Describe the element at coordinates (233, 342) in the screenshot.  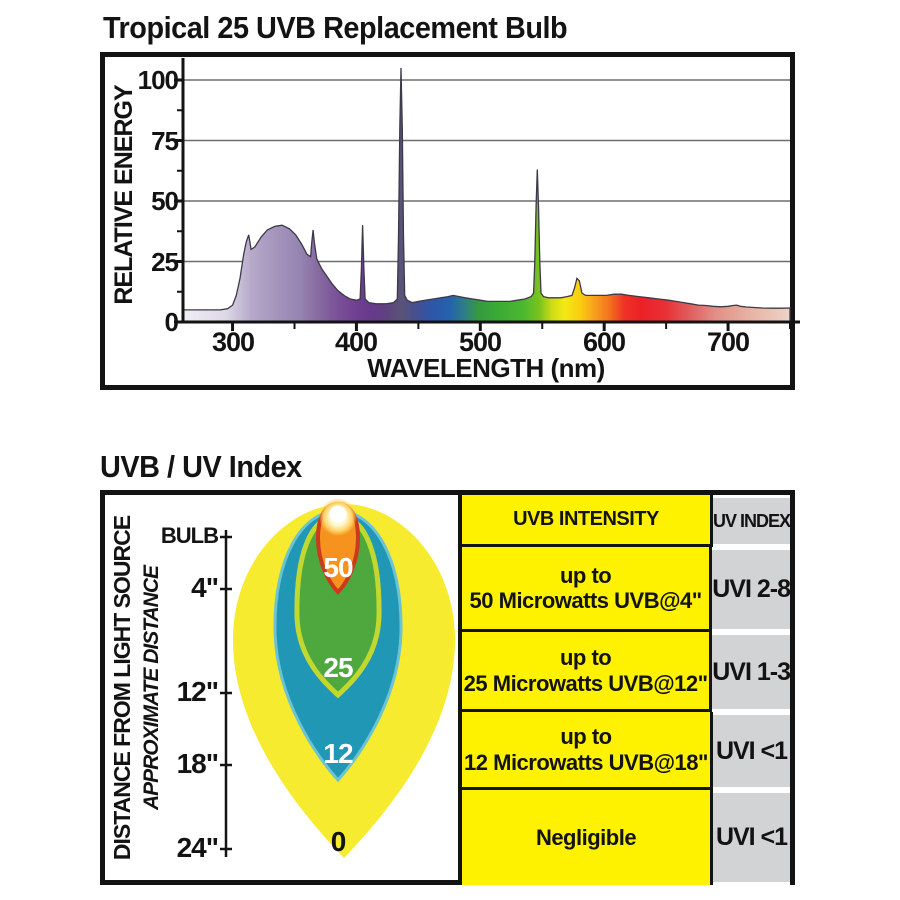
I see `x-tick-label: 300` at that location.